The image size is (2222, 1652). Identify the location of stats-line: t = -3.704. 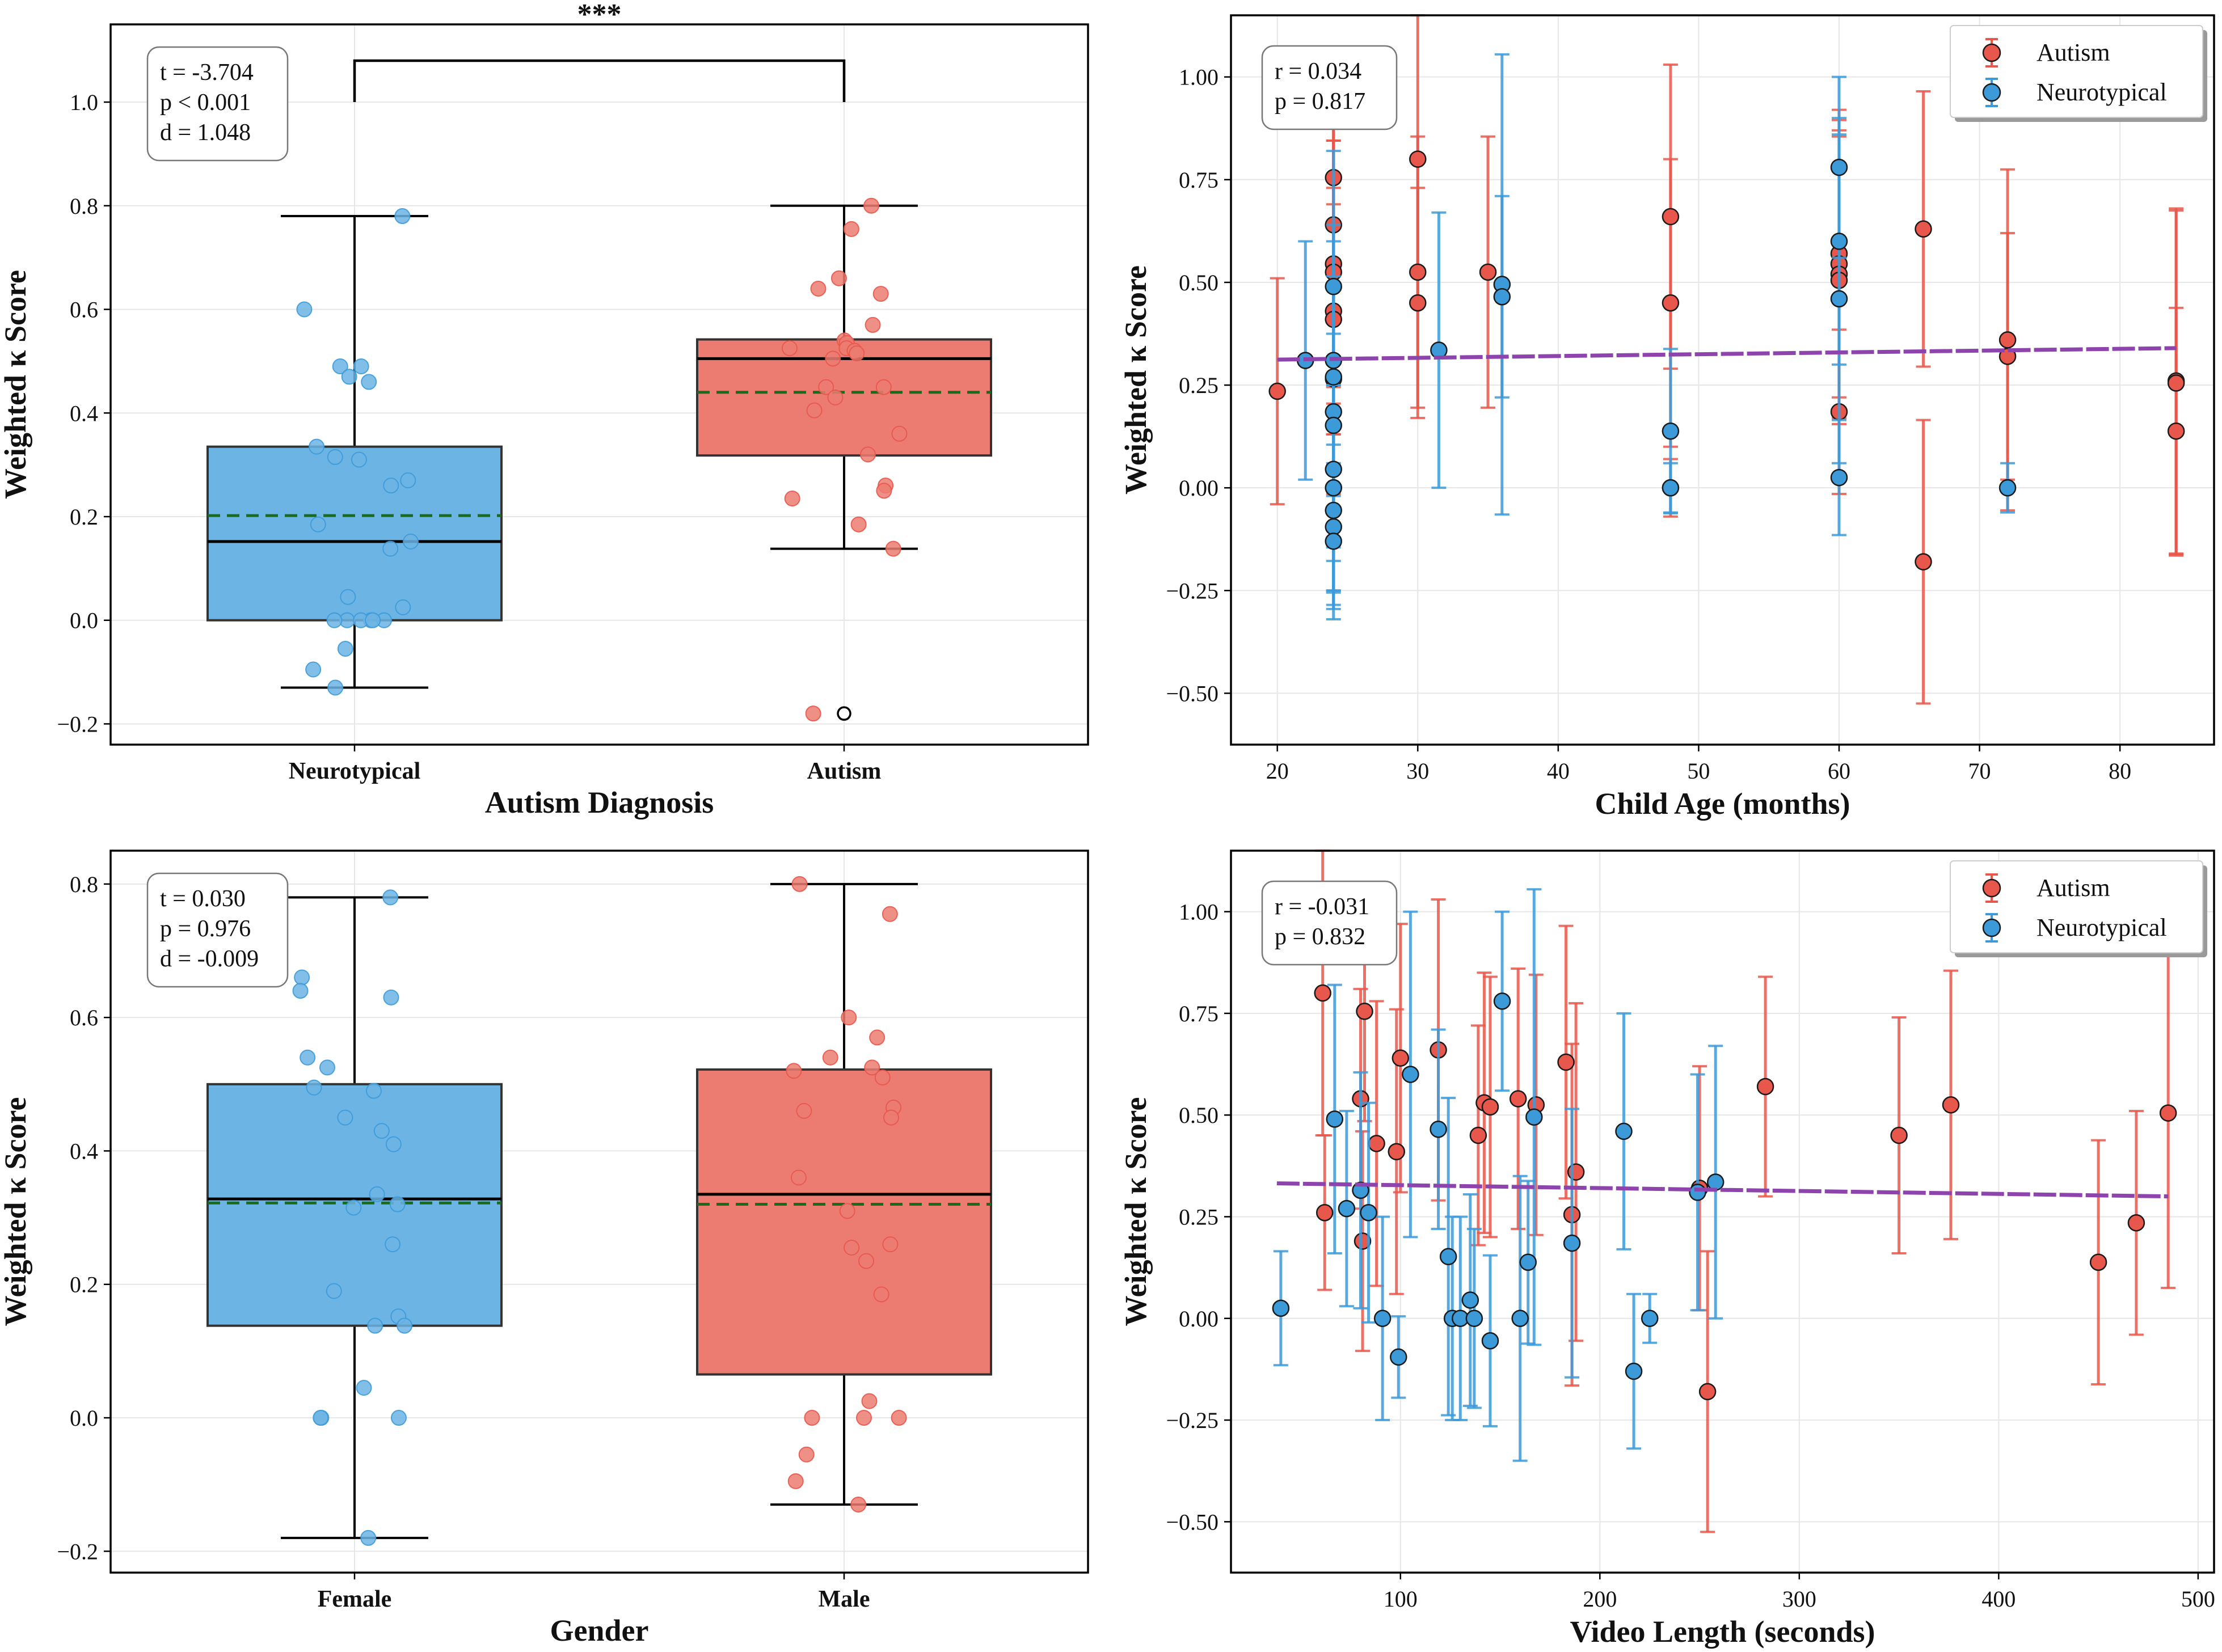
(207, 73).